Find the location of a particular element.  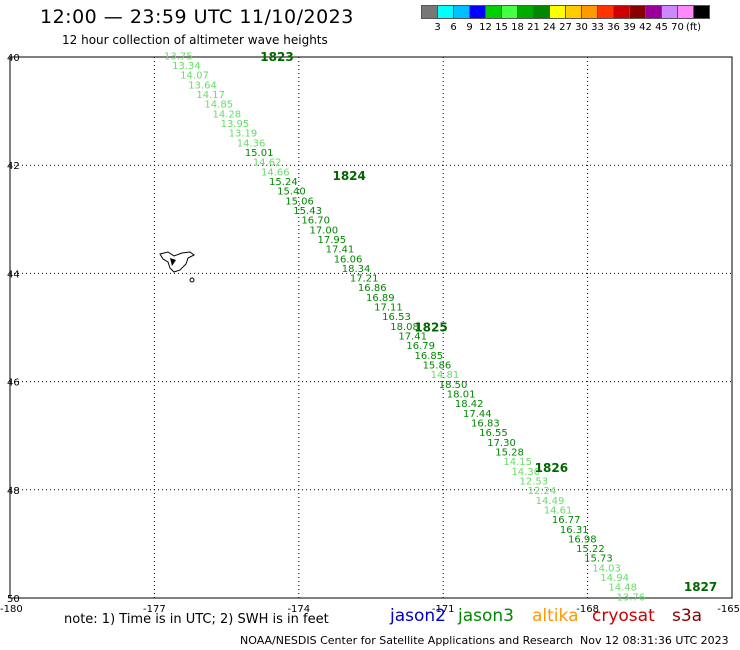

color-scale-label: 21 is located at coordinates (533, 27).